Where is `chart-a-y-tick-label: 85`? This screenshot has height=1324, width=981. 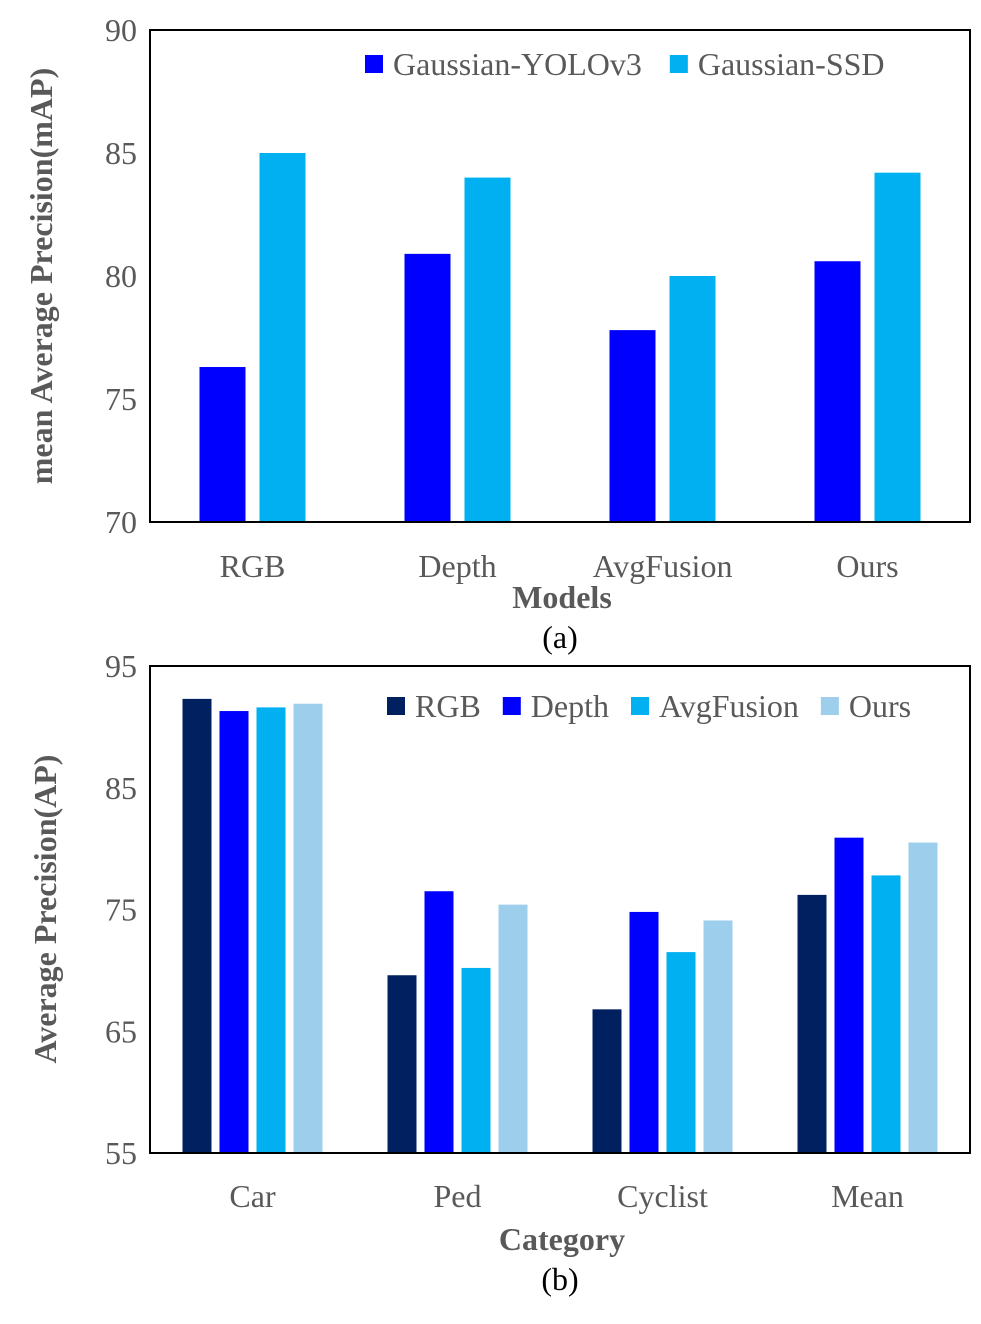
chart-a-y-tick-label: 85 is located at coordinates (121, 153).